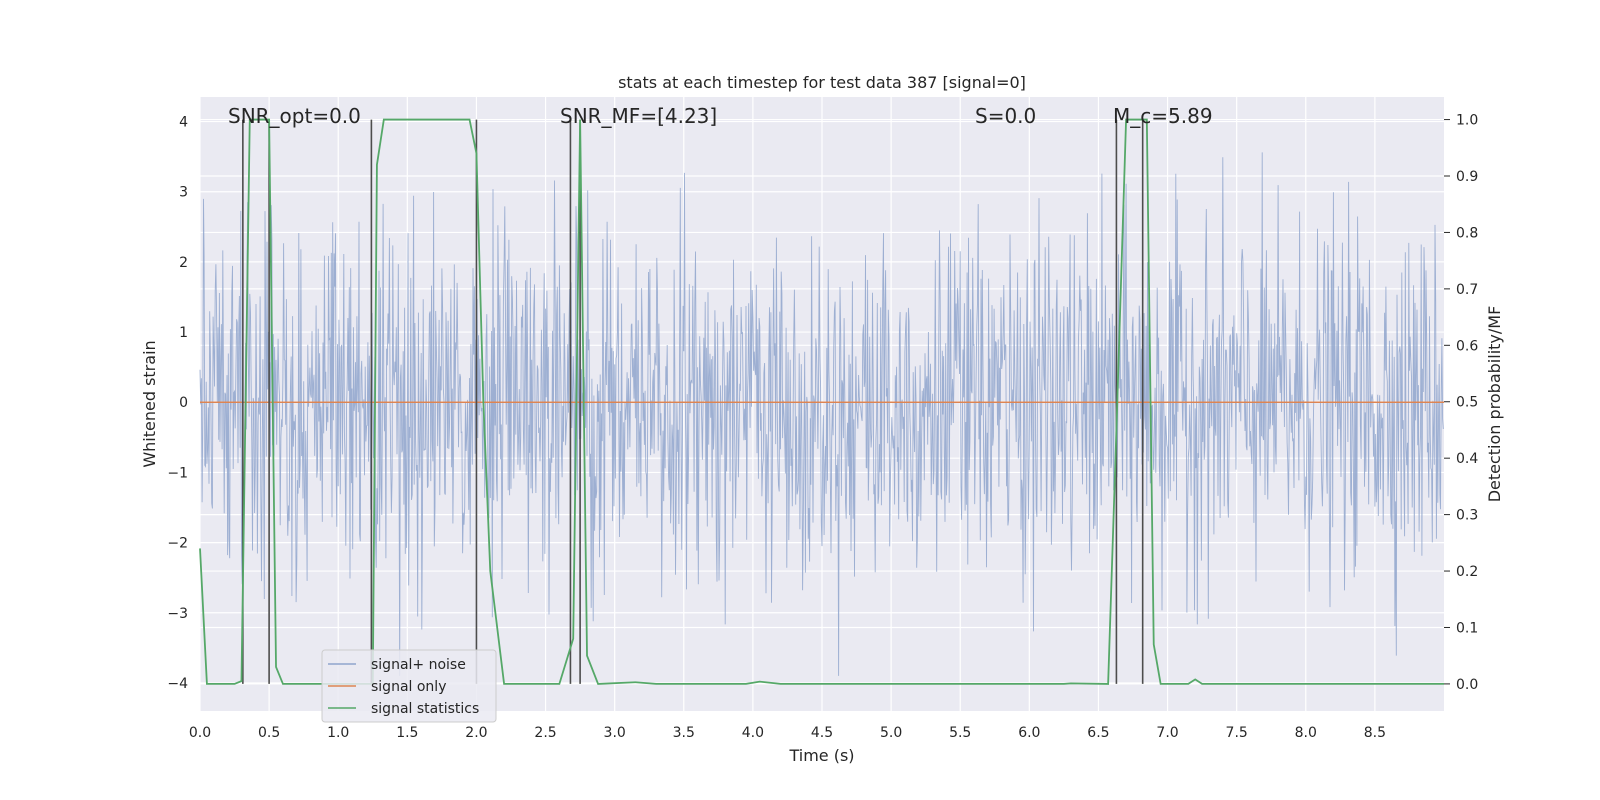 The image size is (1600, 800). I want to click on y-tick-label: 1, so click(183, 333).